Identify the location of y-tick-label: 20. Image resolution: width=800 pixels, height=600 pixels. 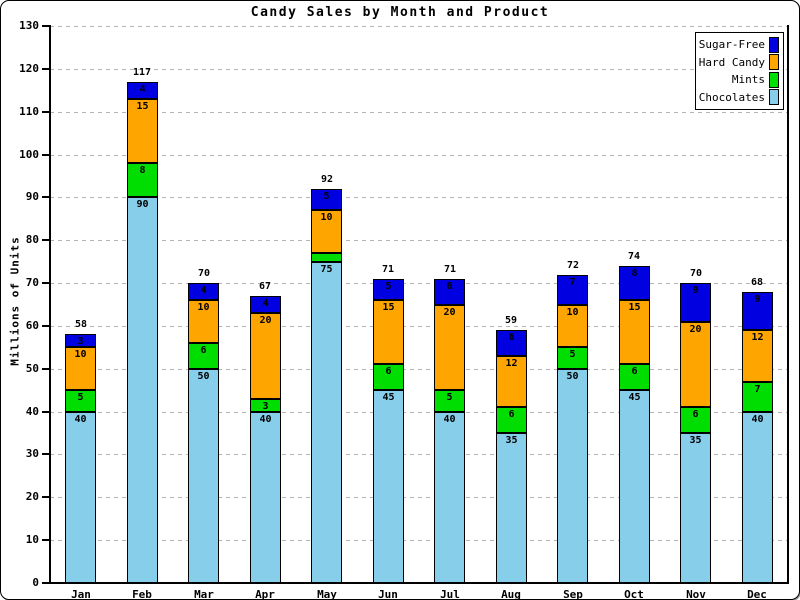
(32, 496).